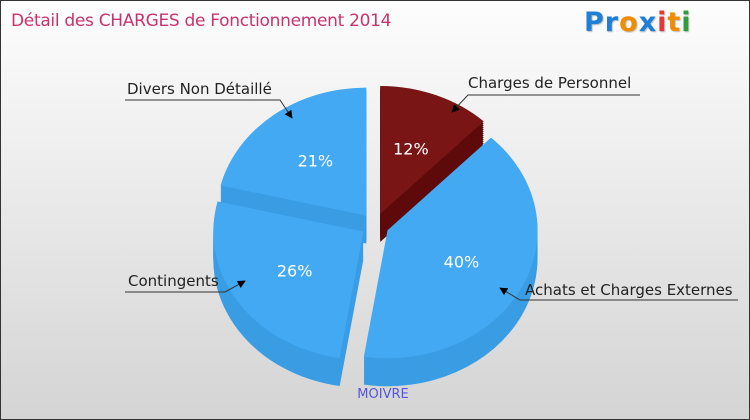 This screenshot has height=420, width=750. I want to click on label-contingents: Contingents, so click(185, 282).